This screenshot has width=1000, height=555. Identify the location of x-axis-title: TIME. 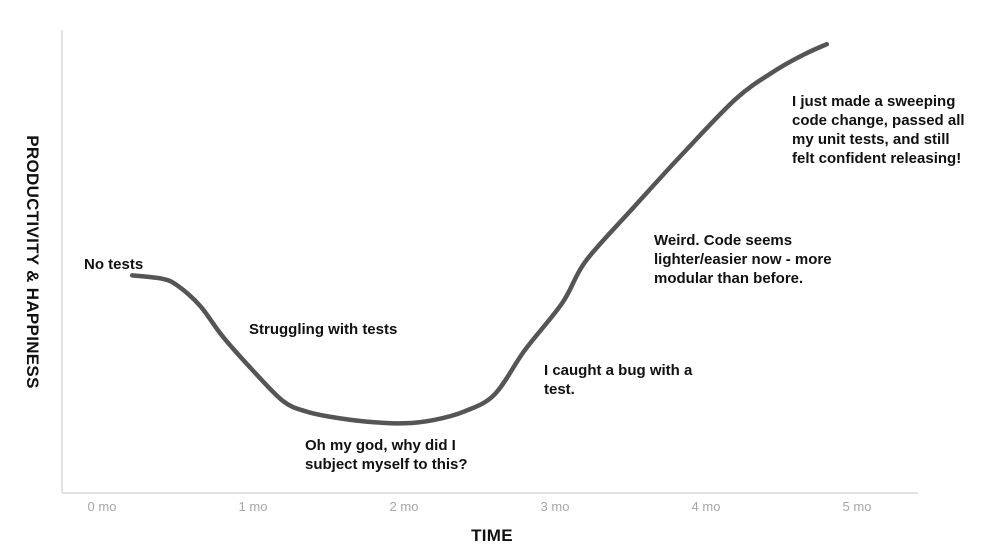
(492, 535).